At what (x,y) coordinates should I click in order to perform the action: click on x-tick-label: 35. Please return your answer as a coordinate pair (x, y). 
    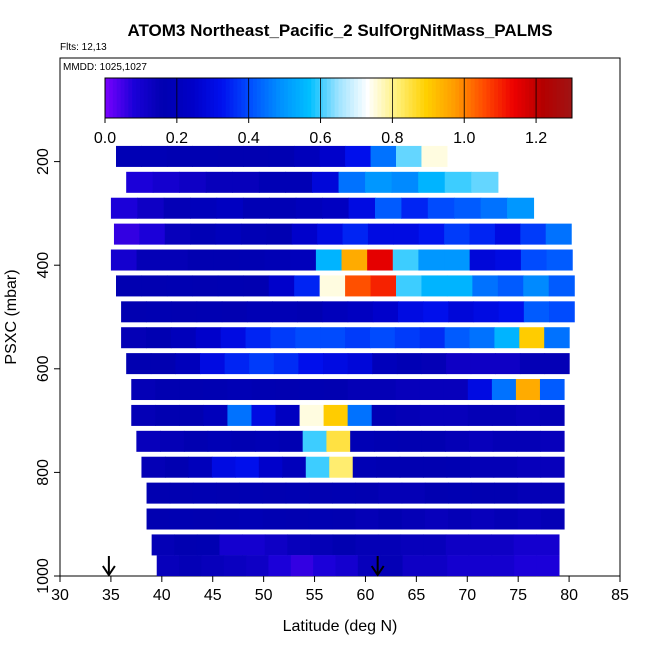
    Looking at the image, I should click on (111, 595).